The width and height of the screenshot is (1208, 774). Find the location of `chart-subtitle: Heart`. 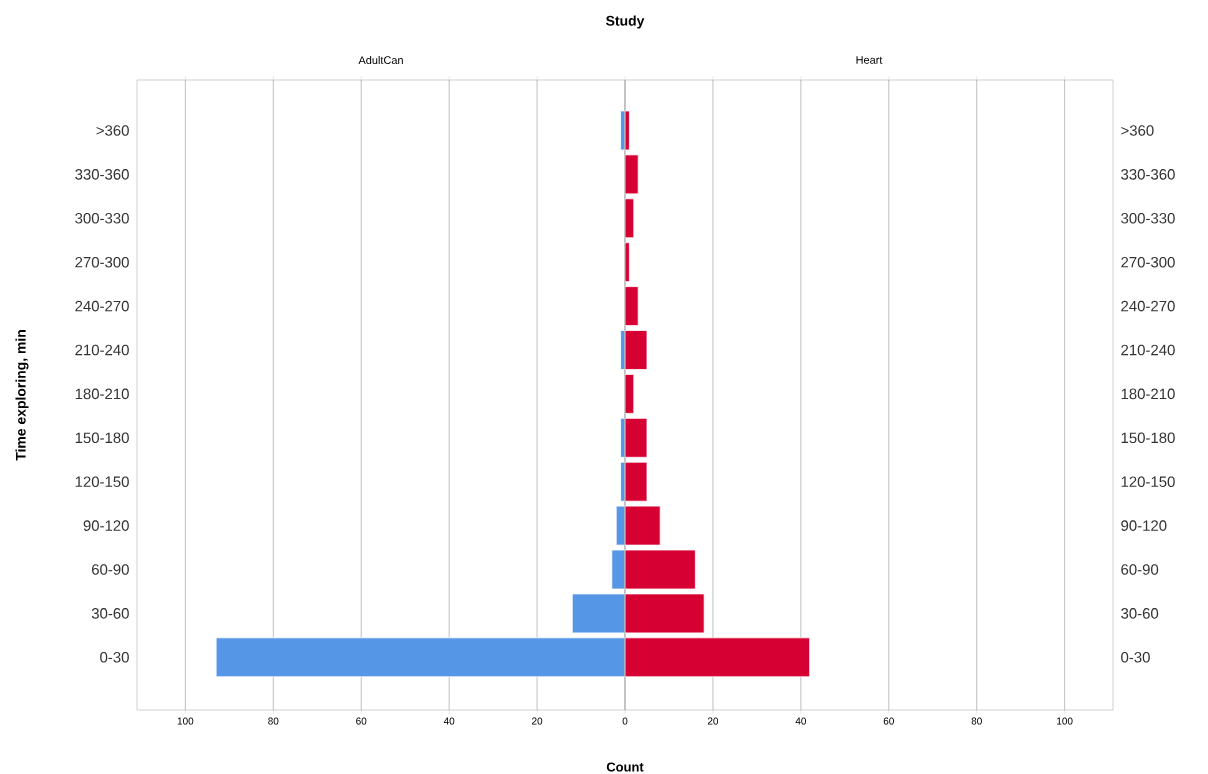

chart-subtitle: Heart is located at coordinates (869, 60).